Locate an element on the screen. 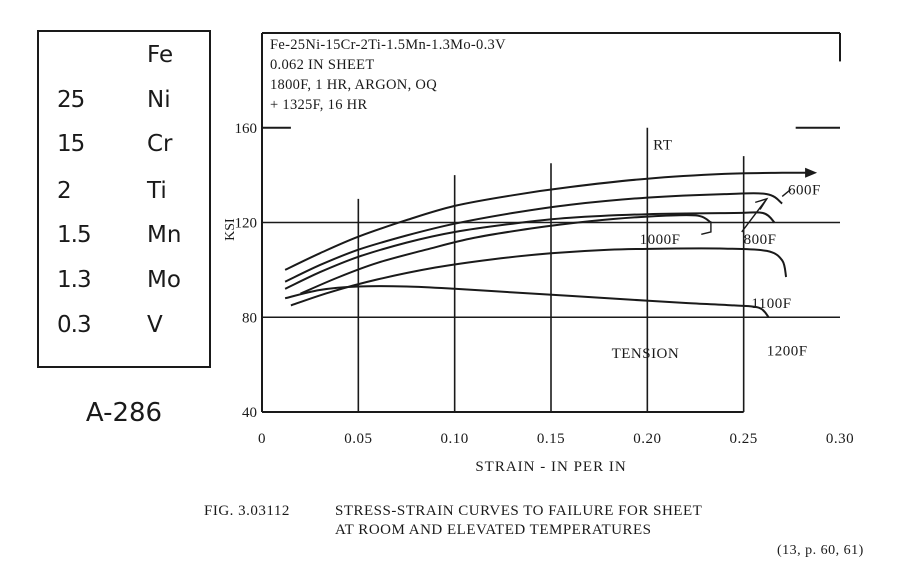 Image resolution: width=917 pixels, height=587 pixels. info-line: 0.062 IN SHEET is located at coordinates (322, 65).